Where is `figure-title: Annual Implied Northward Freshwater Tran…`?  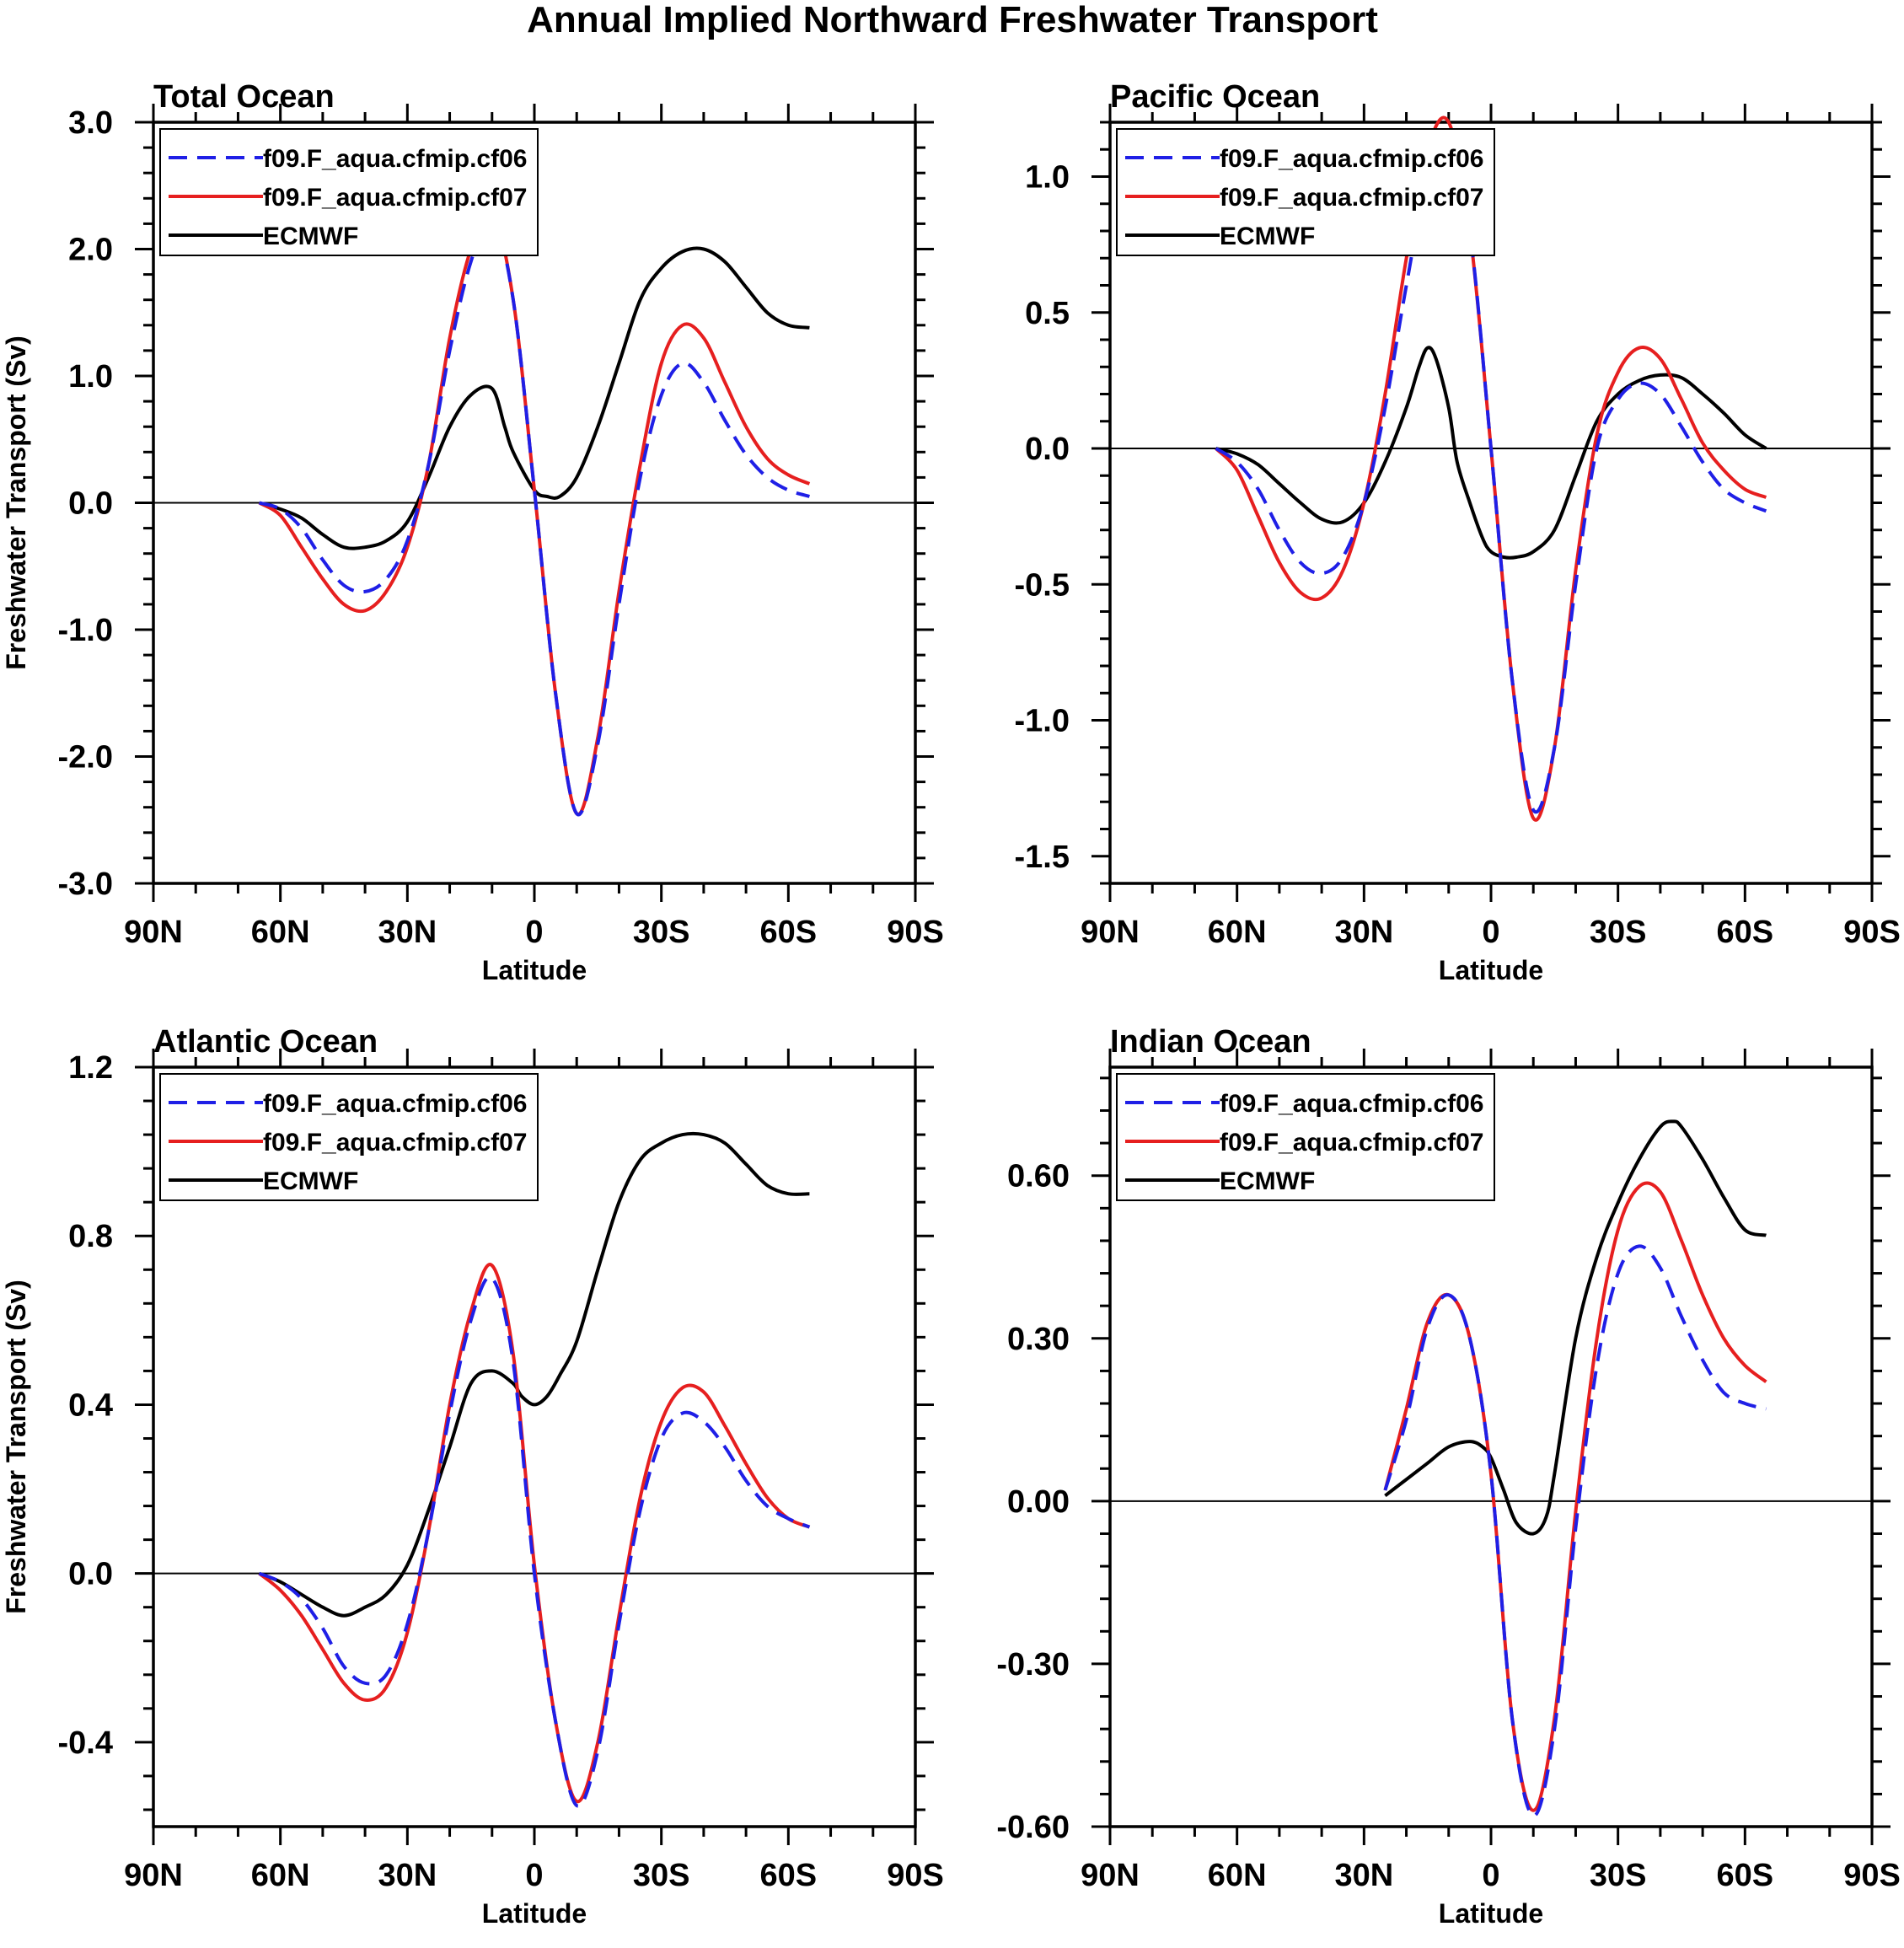 figure-title: Annual Implied Northward Freshwater Tran… is located at coordinates (952, 20).